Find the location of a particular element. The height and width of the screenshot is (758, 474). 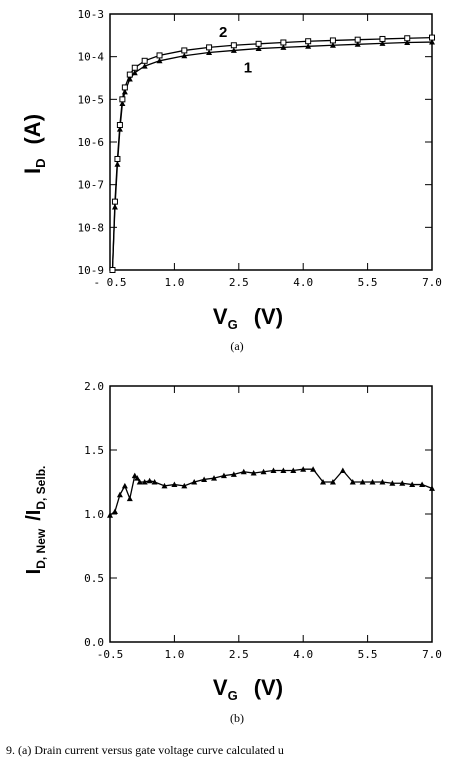

caption-a: (a) is located at coordinates (236, 346).